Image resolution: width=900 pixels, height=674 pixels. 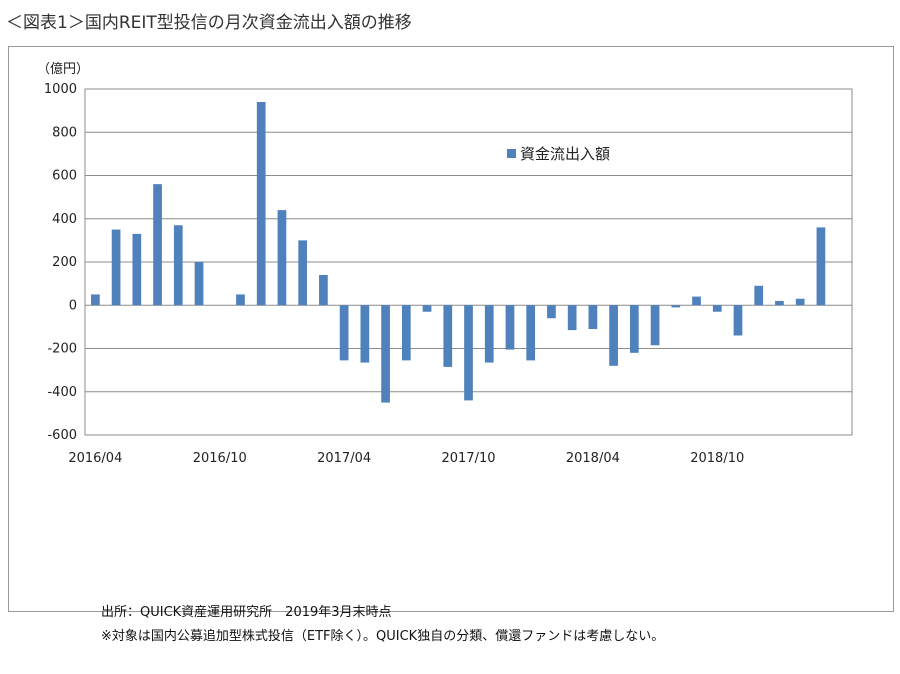 I want to click on y-tick-label: 400, so click(x=64, y=219).